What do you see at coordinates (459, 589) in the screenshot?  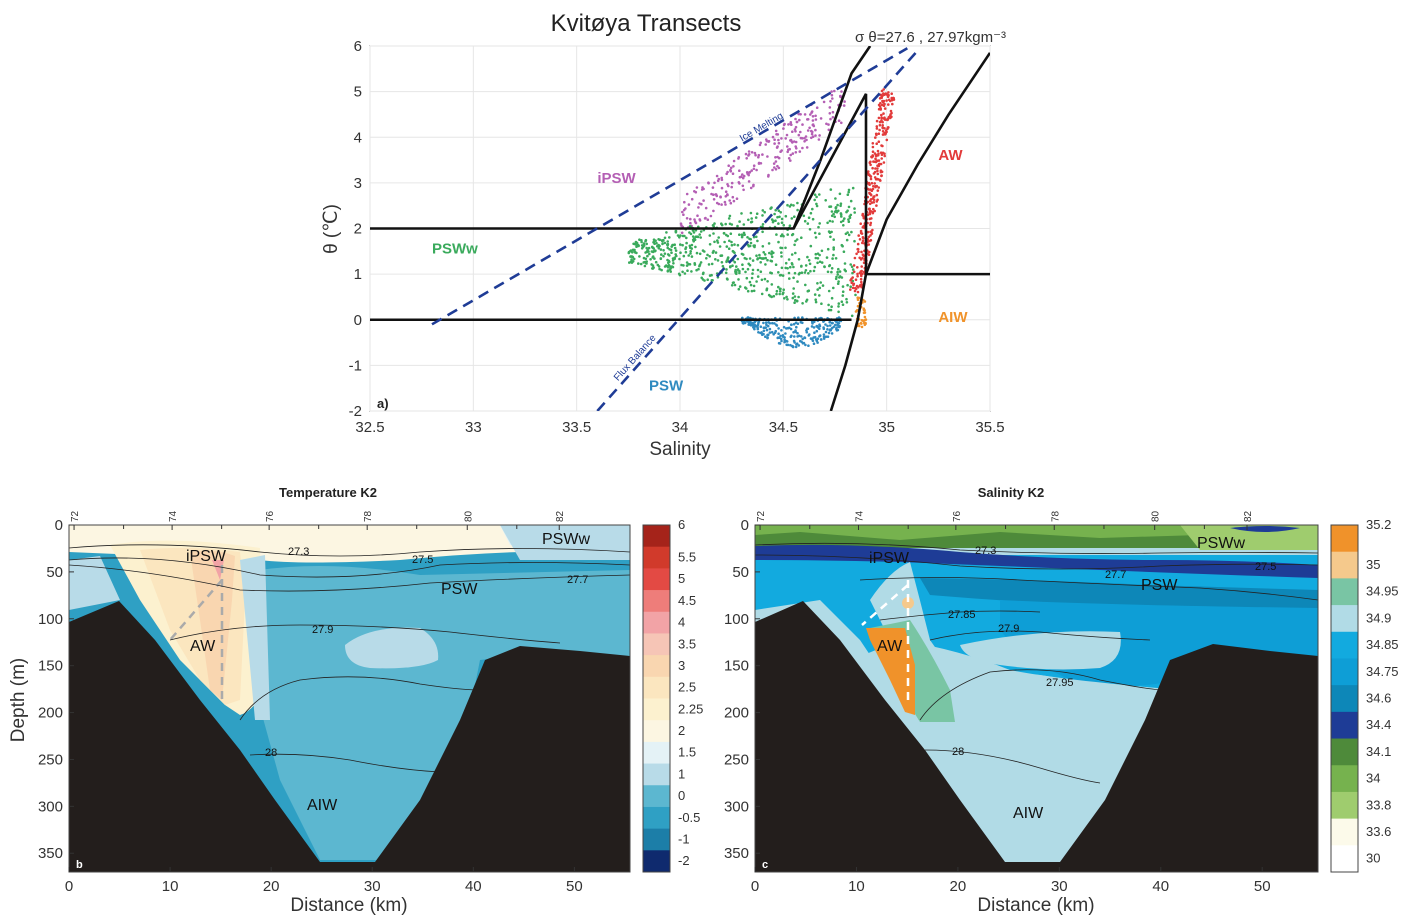 I see `svg-text: PSW` at bounding box center [459, 589].